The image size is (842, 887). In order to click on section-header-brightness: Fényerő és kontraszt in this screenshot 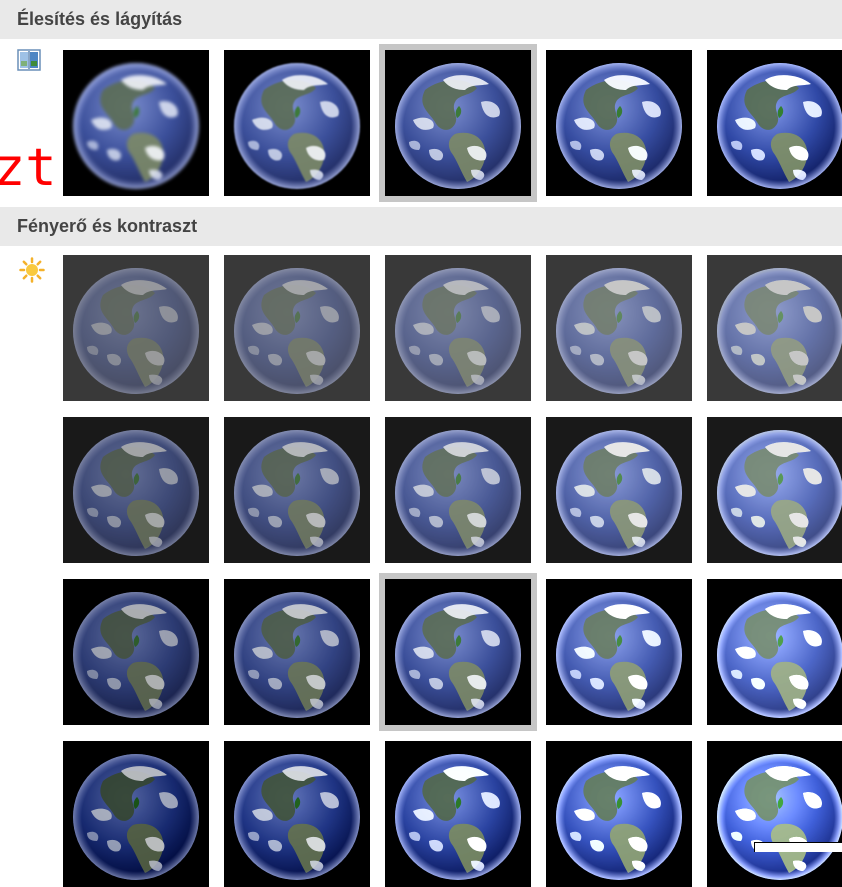, I will do `click(421, 226)`.